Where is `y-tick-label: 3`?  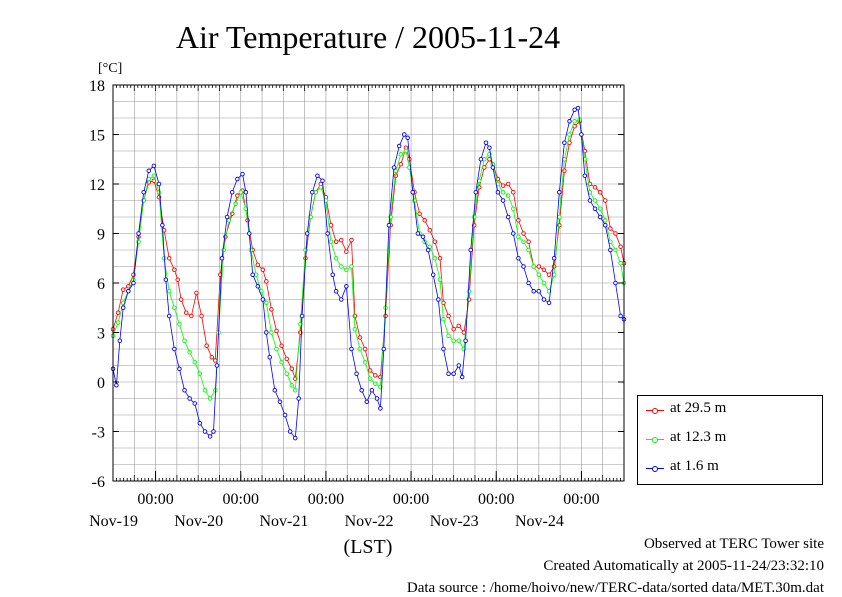 y-tick-label: 3 is located at coordinates (101, 334).